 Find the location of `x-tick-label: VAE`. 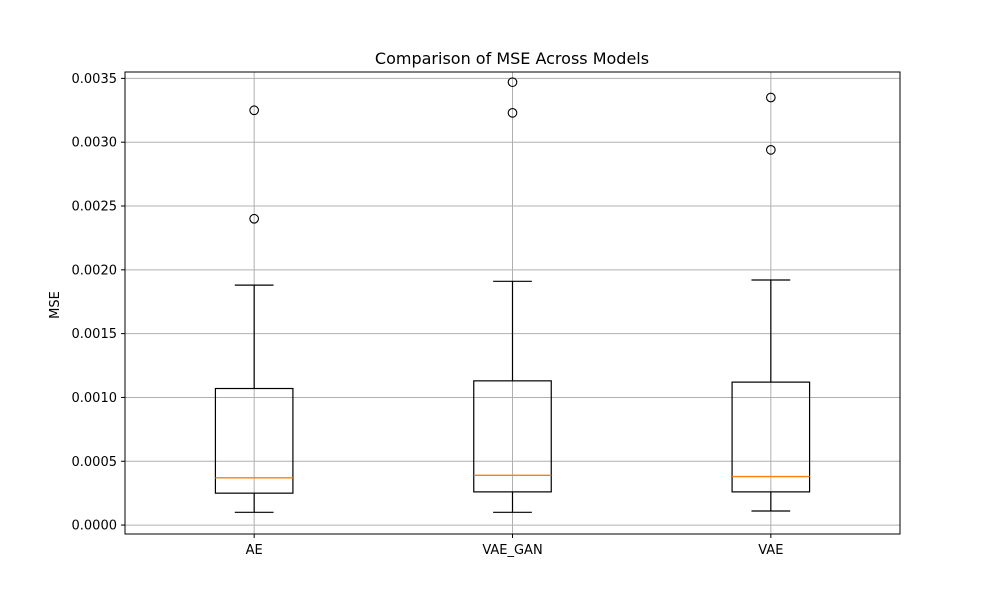

x-tick-label: VAE is located at coordinates (770, 550).